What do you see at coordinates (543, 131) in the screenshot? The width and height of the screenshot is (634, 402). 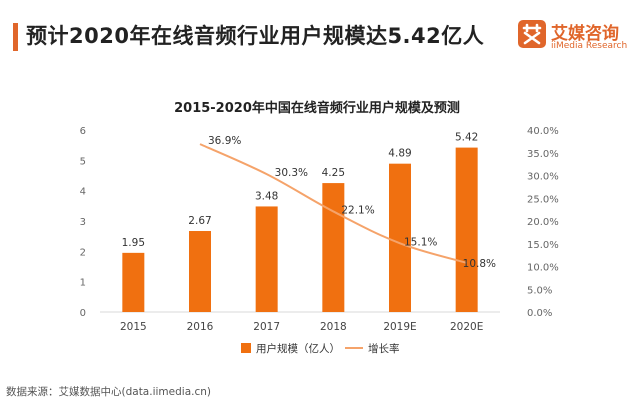 I see `y-right-tick-label: 40.0%` at bounding box center [543, 131].